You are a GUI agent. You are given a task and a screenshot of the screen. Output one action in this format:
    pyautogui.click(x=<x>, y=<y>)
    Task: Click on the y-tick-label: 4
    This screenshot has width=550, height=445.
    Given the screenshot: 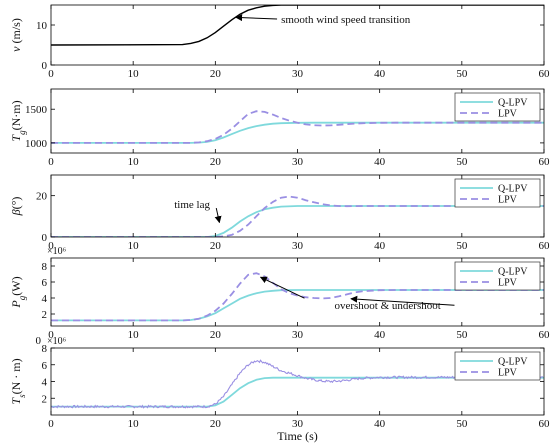 What is the action you would take?
    pyautogui.click(x=45, y=299)
    